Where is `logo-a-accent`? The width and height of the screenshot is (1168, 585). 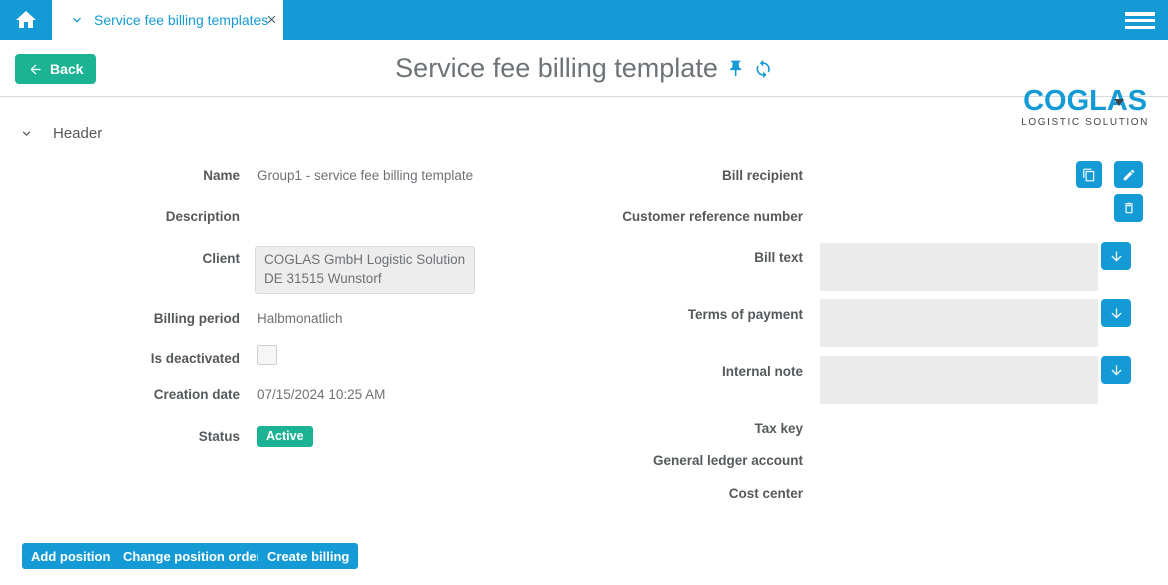 logo-a-accent is located at coordinates (1119, 102).